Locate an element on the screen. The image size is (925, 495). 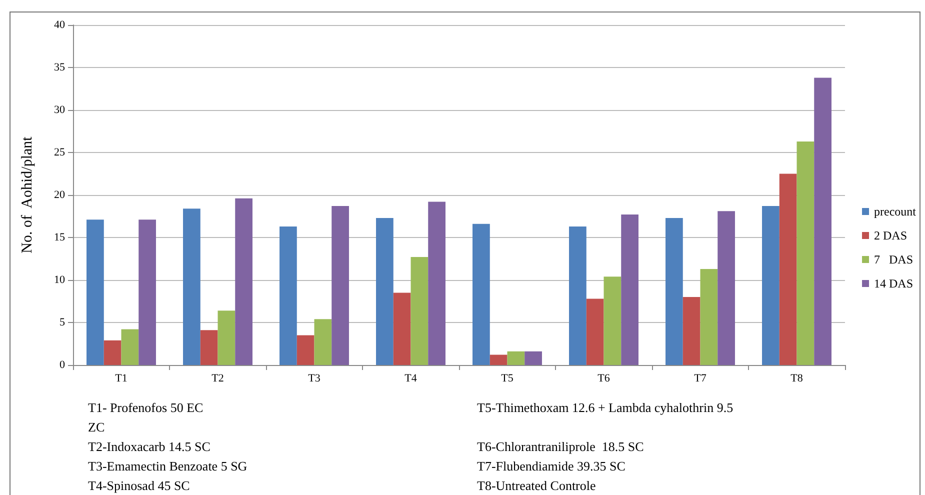
y-axis-title: No. of Aohid/plant is located at coordinates (28, 195).